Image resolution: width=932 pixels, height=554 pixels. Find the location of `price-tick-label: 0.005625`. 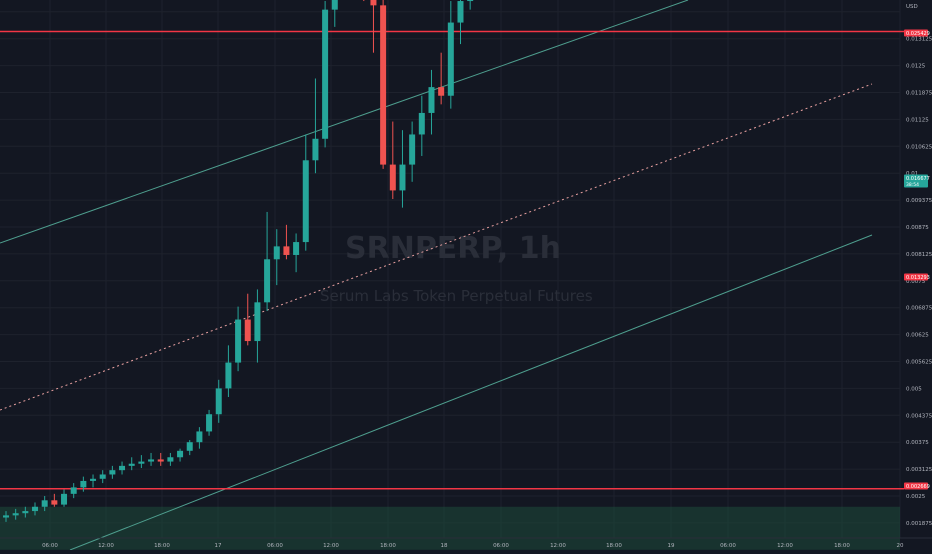

price-tick-label: 0.005625 is located at coordinates (919, 363).